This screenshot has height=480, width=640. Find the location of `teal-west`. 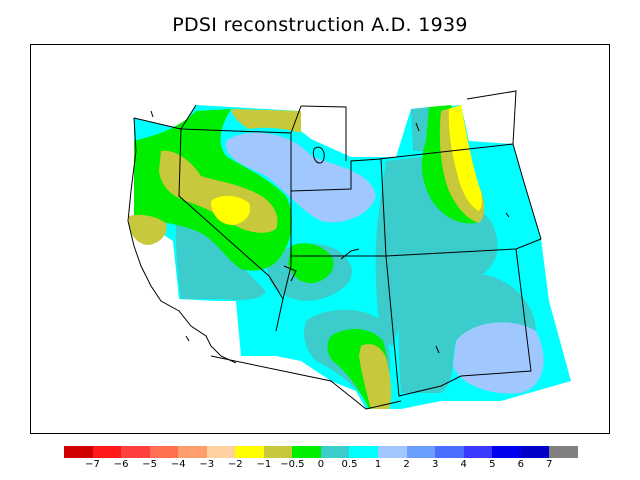

teal-west is located at coordinates (220, 255).